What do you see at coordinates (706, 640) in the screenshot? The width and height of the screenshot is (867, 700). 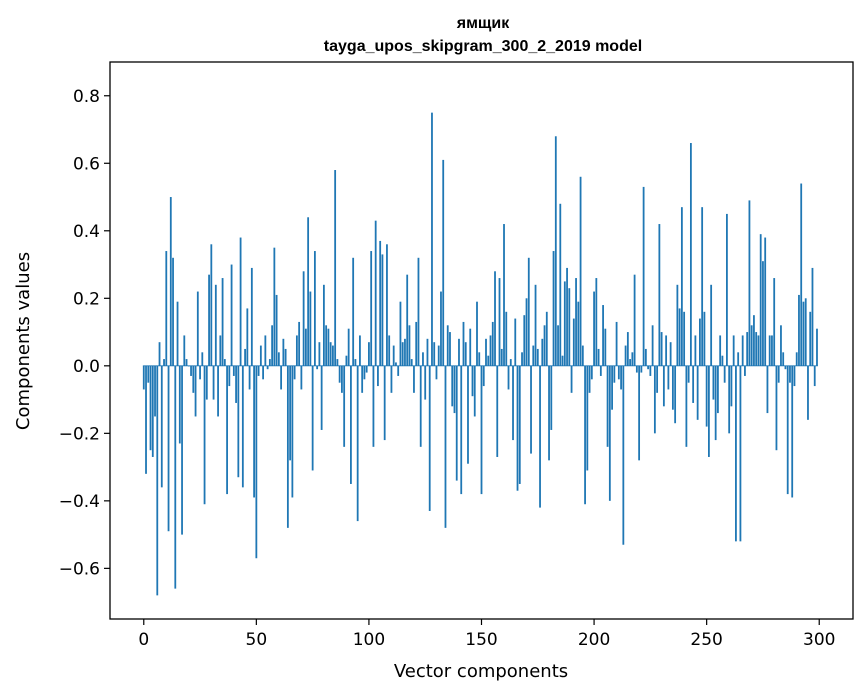 I see `x-tick-label: 250` at bounding box center [706, 640].